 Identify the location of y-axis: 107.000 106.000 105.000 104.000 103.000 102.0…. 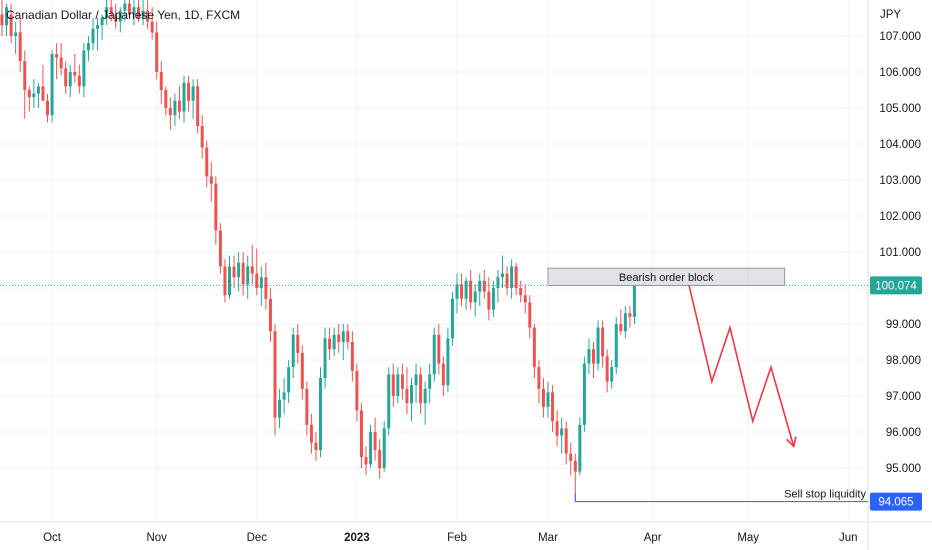
(900, 242).